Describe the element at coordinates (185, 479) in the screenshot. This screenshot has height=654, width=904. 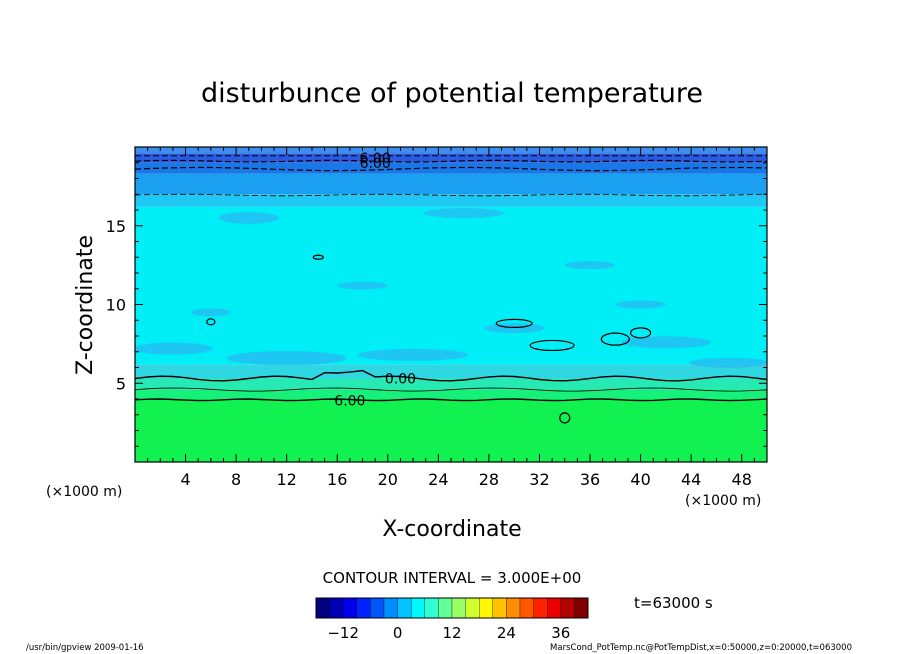
I see `x-tick-label: 4` at that location.